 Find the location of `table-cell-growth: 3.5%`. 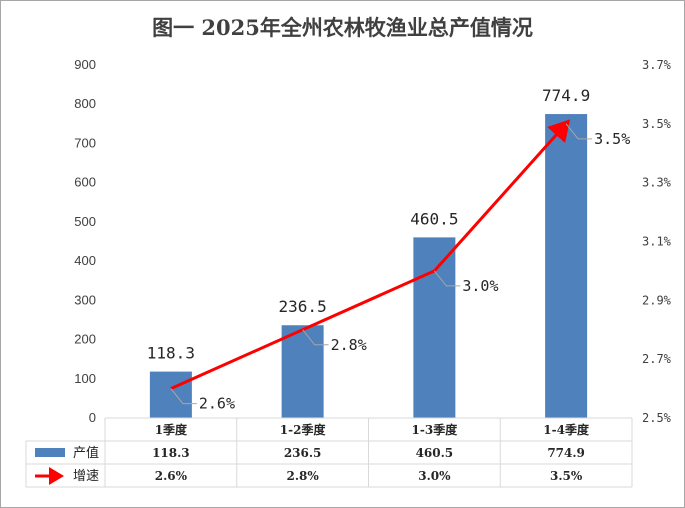

table-cell-growth: 3.5% is located at coordinates (566, 476).